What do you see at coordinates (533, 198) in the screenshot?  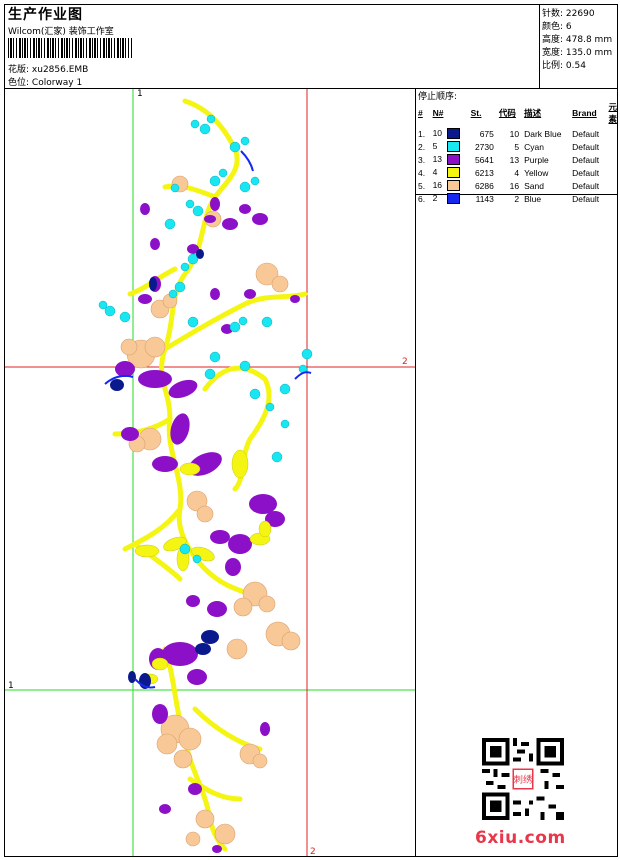 I see `row-description: Blue` at bounding box center [533, 198].